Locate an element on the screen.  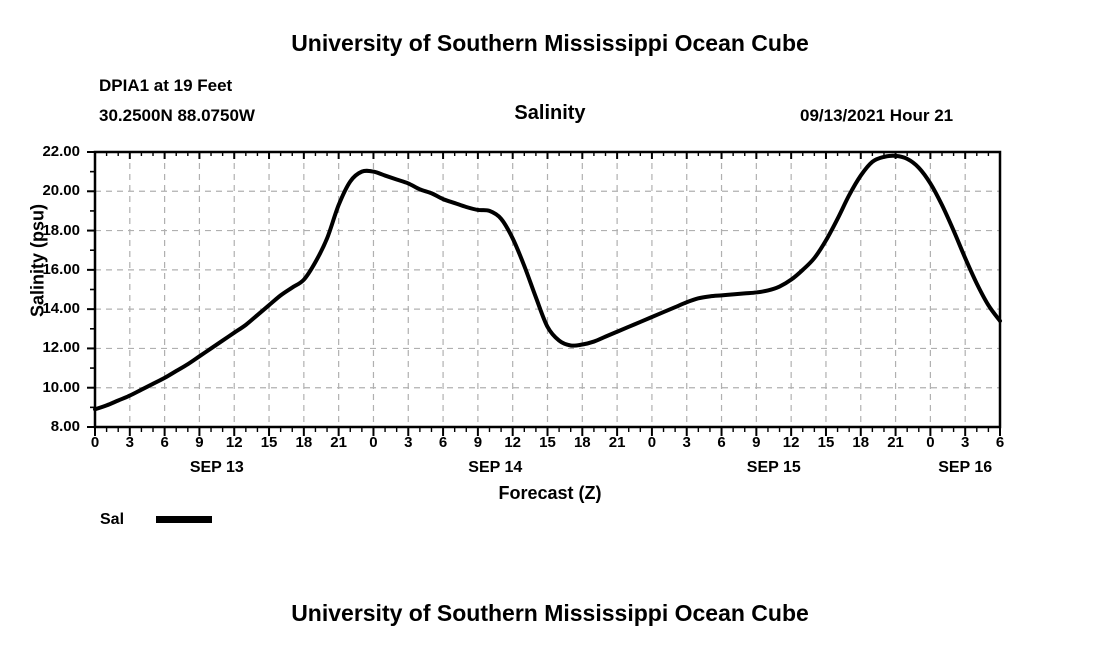
station-info: DPIA1 at 19 Feet is located at coordinates (166, 85).